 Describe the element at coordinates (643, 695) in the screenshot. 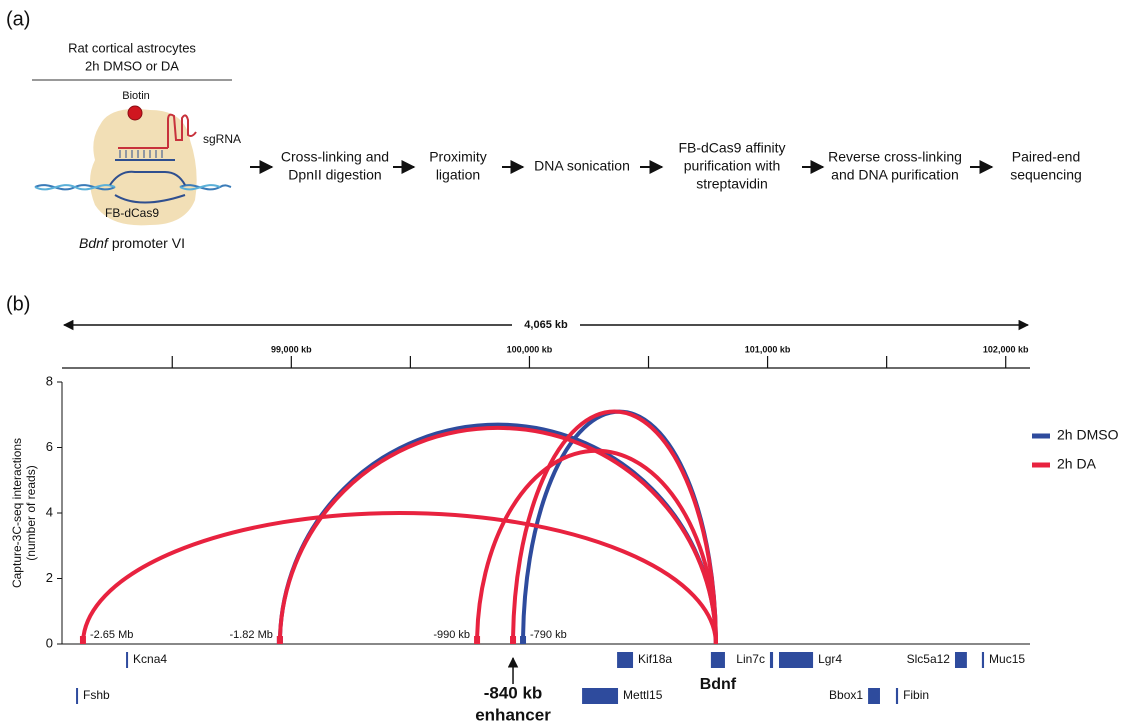

I see `gene-label: Mettl15` at that location.